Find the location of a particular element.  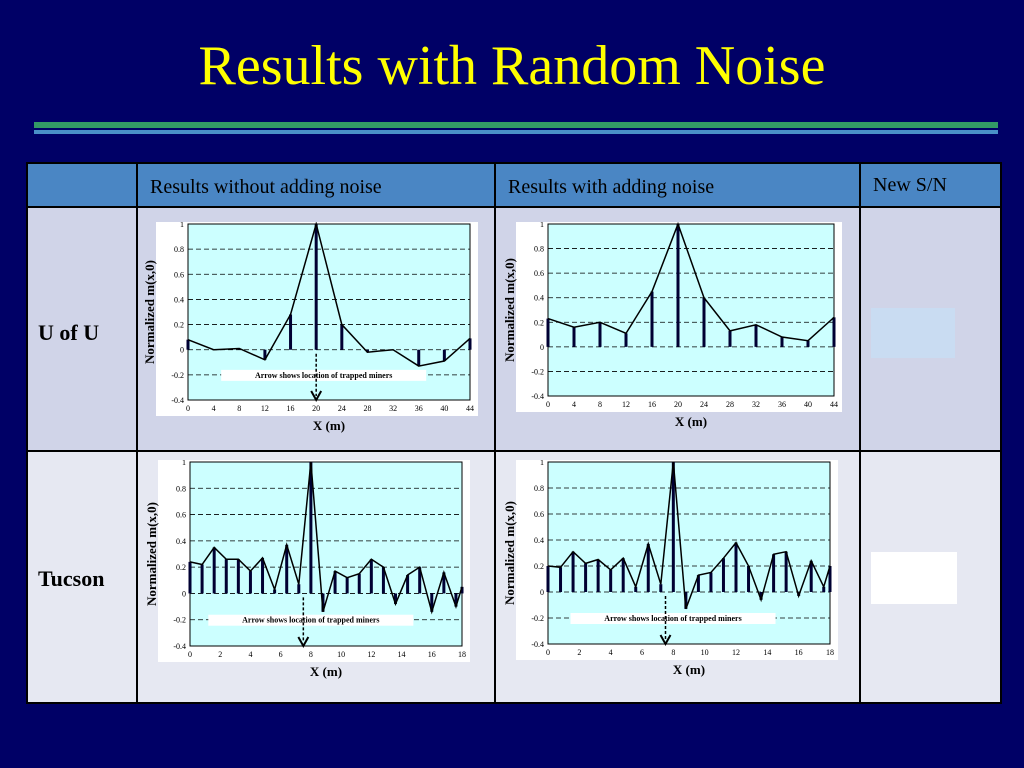

x-tick-label: 18 is located at coordinates (462, 654).